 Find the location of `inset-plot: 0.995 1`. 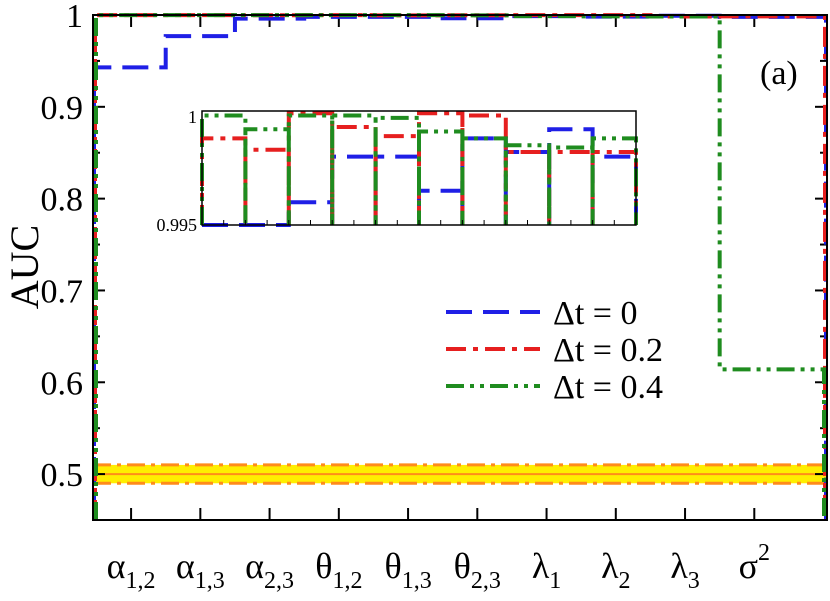

inset-plot: 0.995 1 is located at coordinates (397, 171).